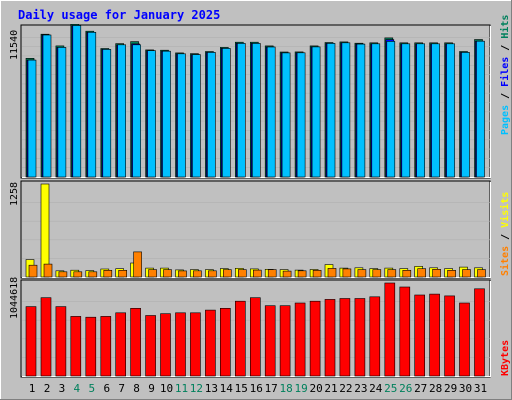  Describe the element at coordinates (166, 388) in the screenshot. I see `day-label-10: 10` at that location.